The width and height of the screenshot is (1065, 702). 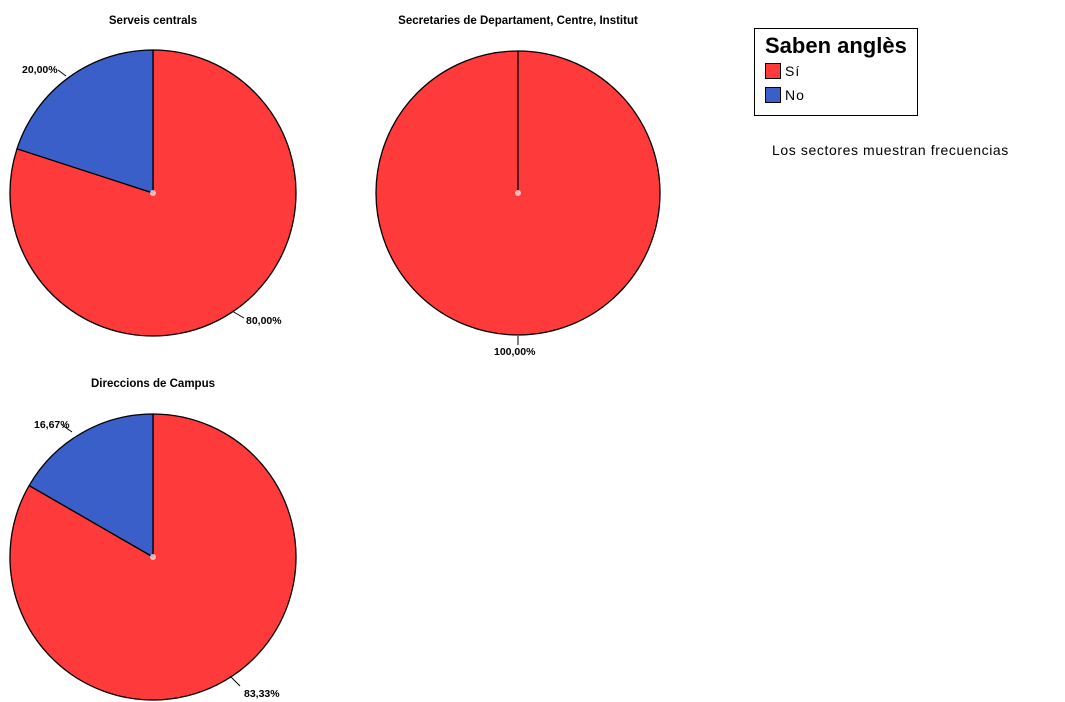 I want to click on legend-item-no: No, so click(x=837, y=95).